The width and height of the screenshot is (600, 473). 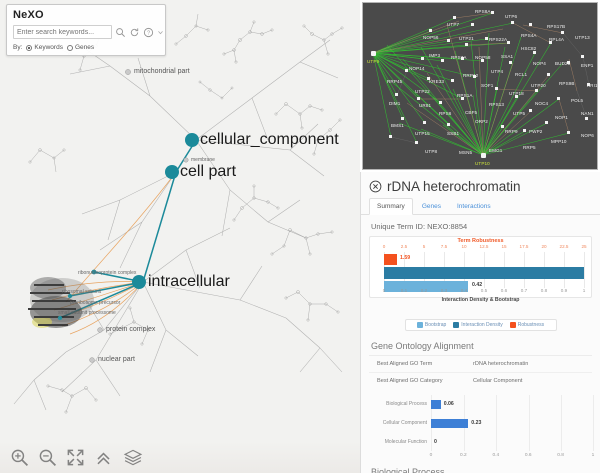 What do you see at coordinates (485, 248) in the screenshot?
I see `robustness-top-axis: 0 2.5 5 7.5 10 12.5 15 17.5 20 22.5 25` at bounding box center [485, 248].